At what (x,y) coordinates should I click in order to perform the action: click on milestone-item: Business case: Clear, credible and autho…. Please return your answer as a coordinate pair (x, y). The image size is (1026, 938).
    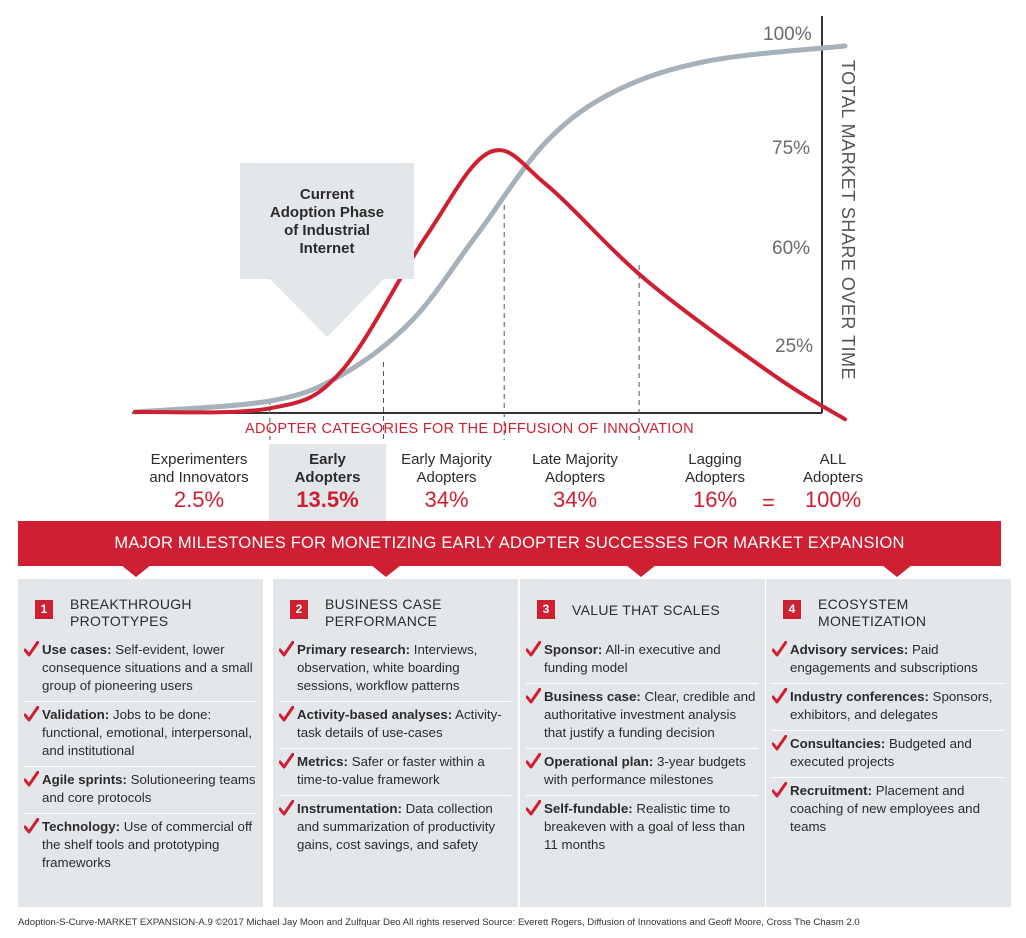
    Looking at the image, I should click on (641, 715).